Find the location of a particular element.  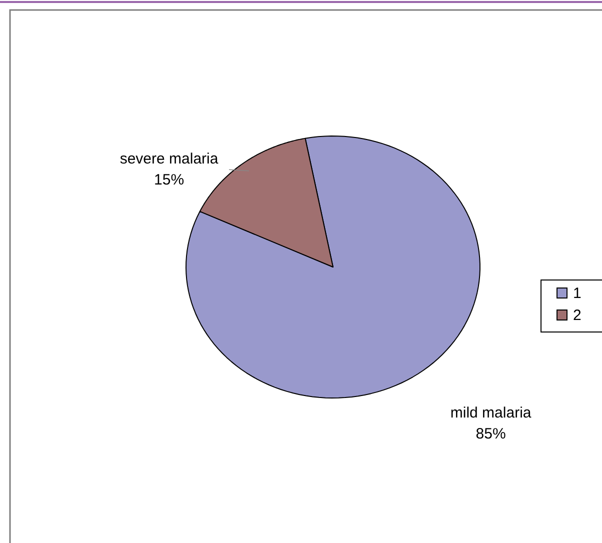

legend-label: 2 is located at coordinates (577, 315).